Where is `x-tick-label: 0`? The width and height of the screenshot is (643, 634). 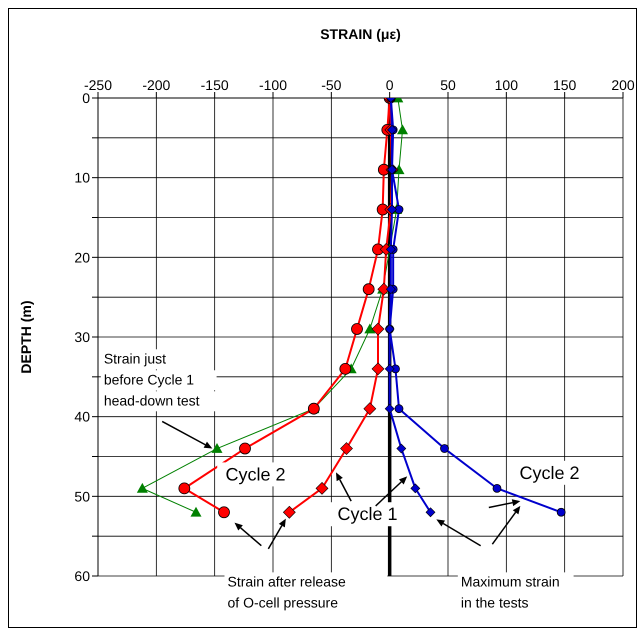 x-tick-label: 0 is located at coordinates (390, 85).